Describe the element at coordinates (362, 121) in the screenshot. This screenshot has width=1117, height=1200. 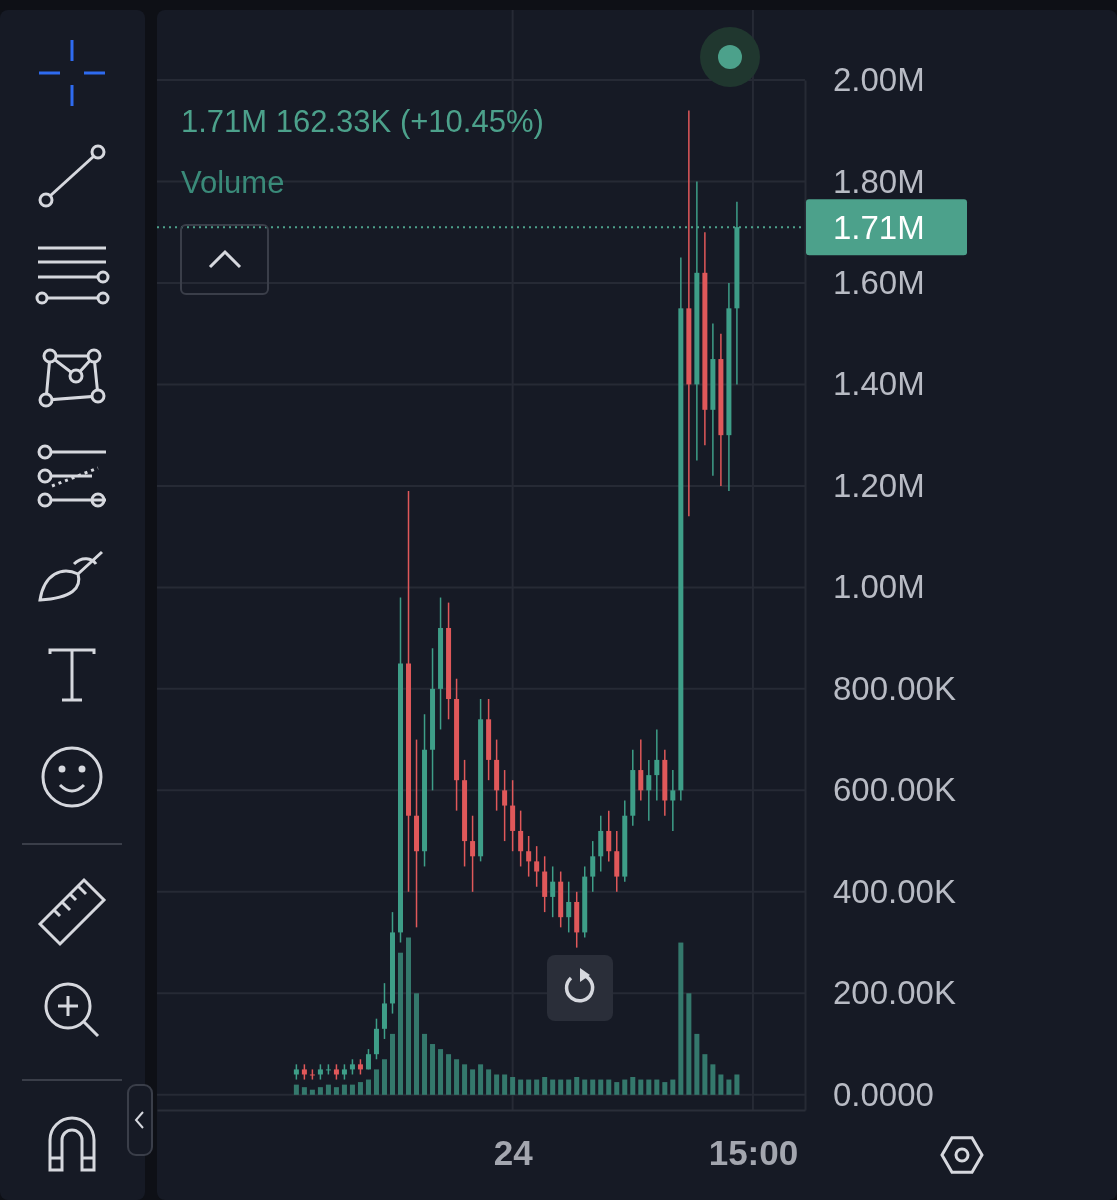
I see `text: 1.71M 162.33K (+10.45%)` at that location.